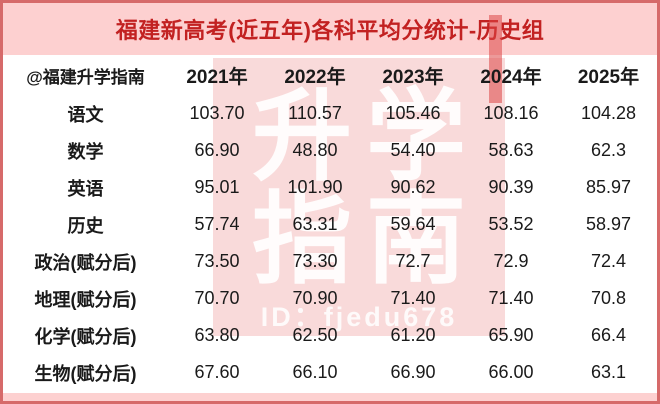 The width and height of the screenshot is (660, 404). What do you see at coordinates (511, 113) in the screenshot?
I see `score-cell: 108.16` at bounding box center [511, 113].